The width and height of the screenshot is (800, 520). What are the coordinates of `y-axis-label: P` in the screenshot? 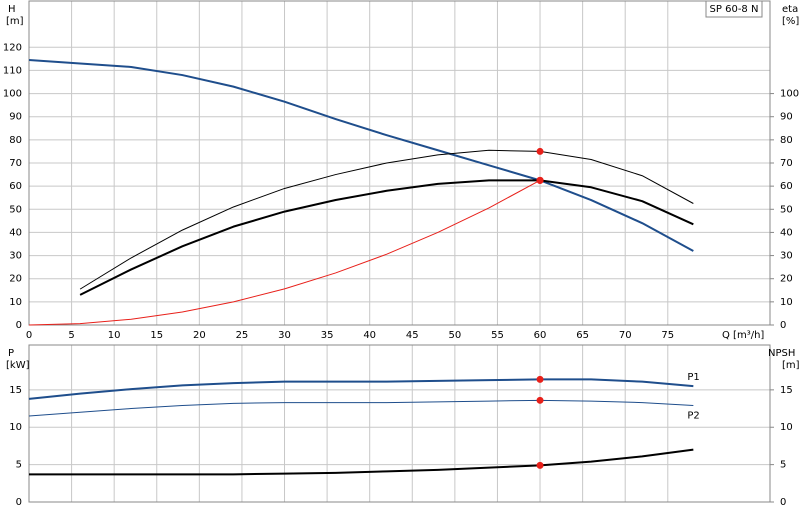 It's located at (11, 353).